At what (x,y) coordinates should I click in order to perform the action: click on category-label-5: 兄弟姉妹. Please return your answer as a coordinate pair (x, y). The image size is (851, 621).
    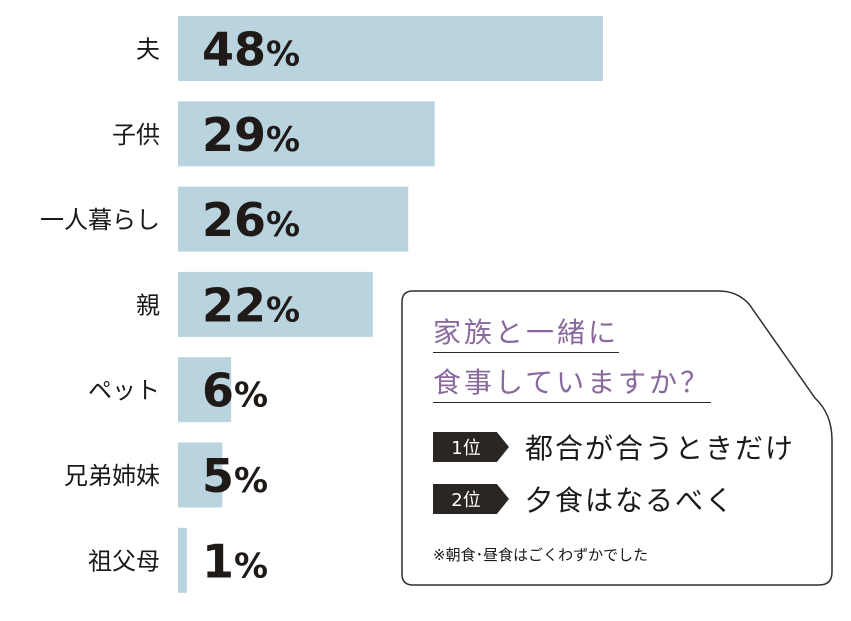
    Looking at the image, I should click on (112, 476).